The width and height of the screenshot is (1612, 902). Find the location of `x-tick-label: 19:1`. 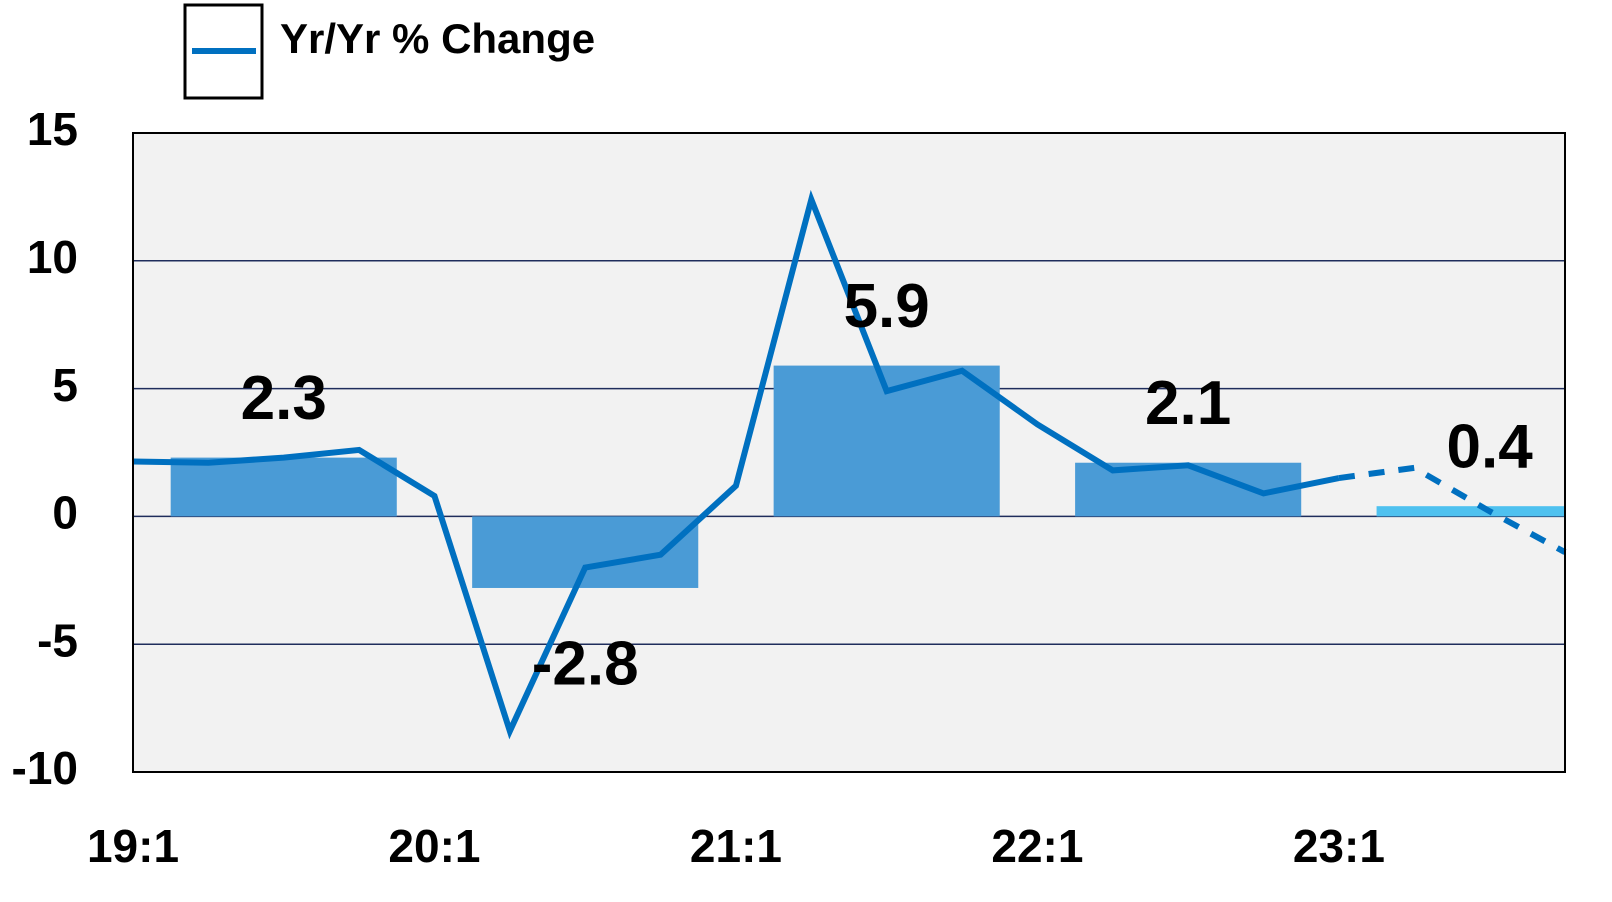

x-tick-label: 19:1 is located at coordinates (133, 846).